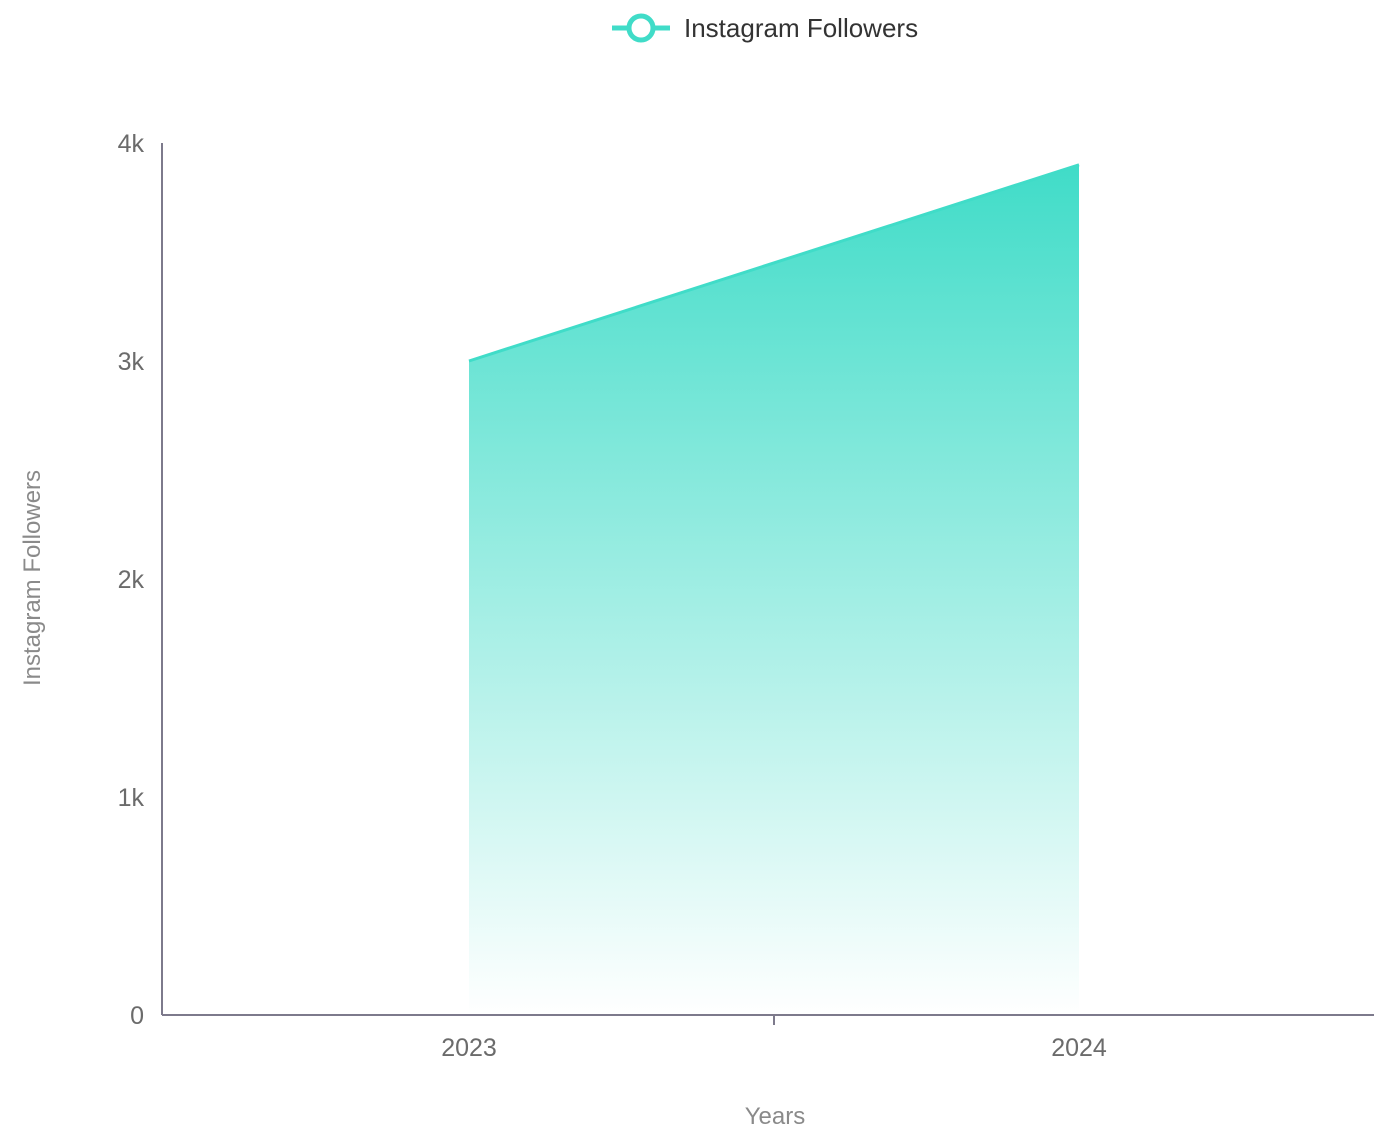  What do you see at coordinates (774, 263) in the screenshot?
I see `series-line` at bounding box center [774, 263].